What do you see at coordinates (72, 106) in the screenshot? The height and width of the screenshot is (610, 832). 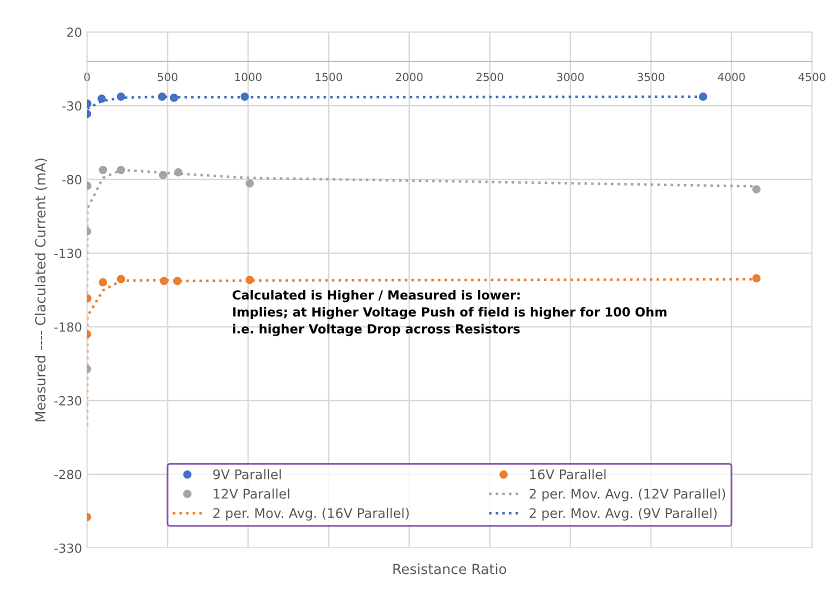 I see `y-tick-label: -30` at bounding box center [72, 106].